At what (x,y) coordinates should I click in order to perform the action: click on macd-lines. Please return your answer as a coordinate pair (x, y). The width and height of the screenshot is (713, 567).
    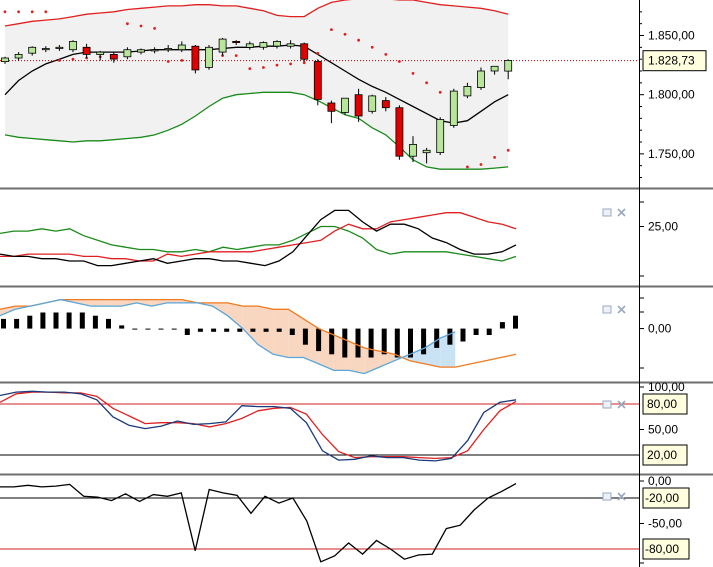
    Looking at the image, I should click on (258, 336).